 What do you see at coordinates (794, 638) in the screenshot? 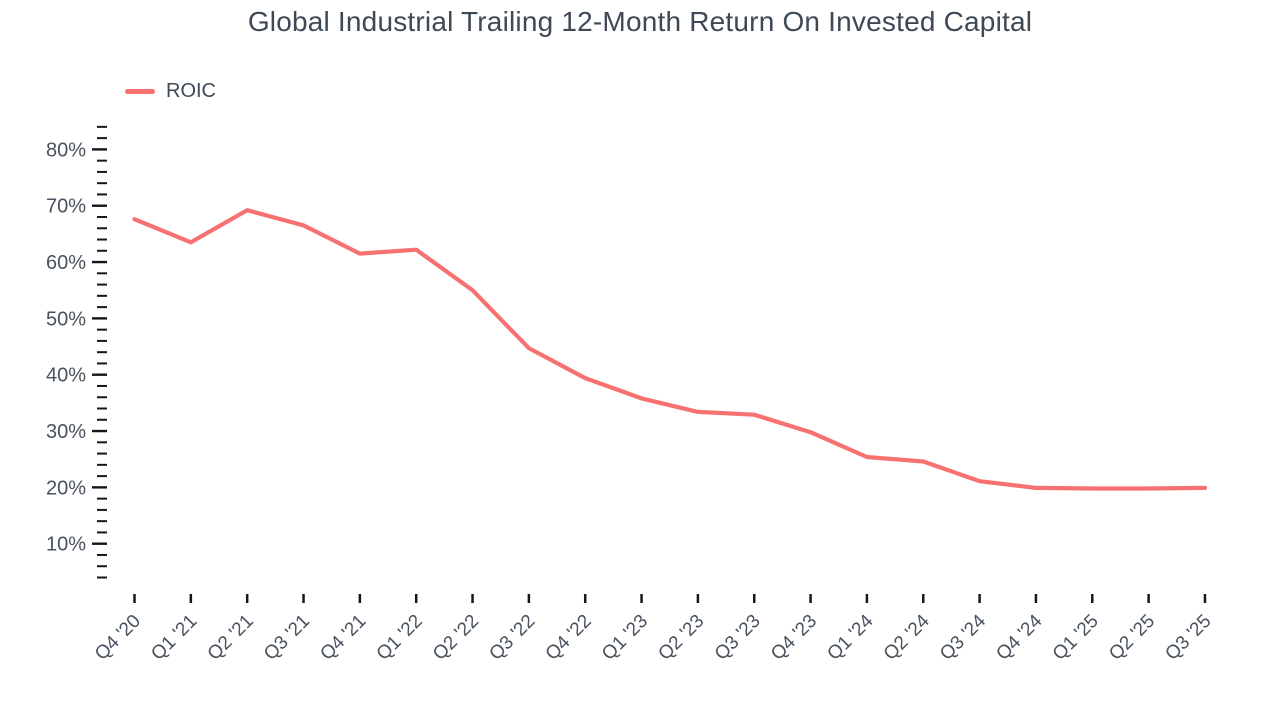
I see `x-axis-tick-label: Q4 '23` at bounding box center [794, 638].